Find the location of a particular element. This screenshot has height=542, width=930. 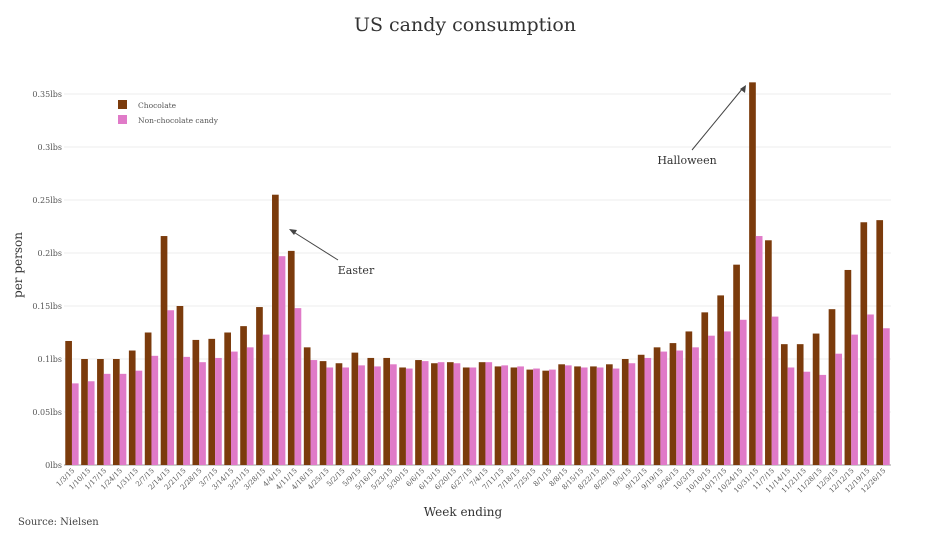

legend-swatch-non-chocolate is located at coordinates (122, 119).